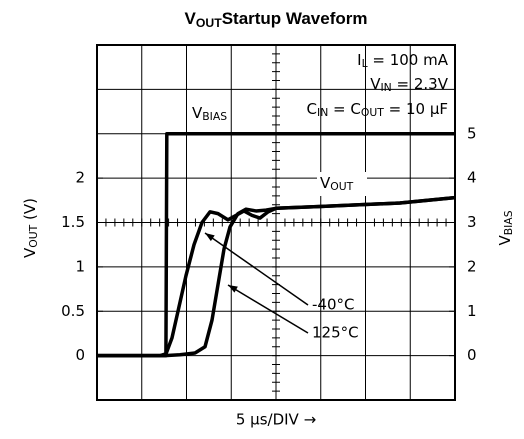  I want to click on y2-tick-label: 0, so click(472, 355).